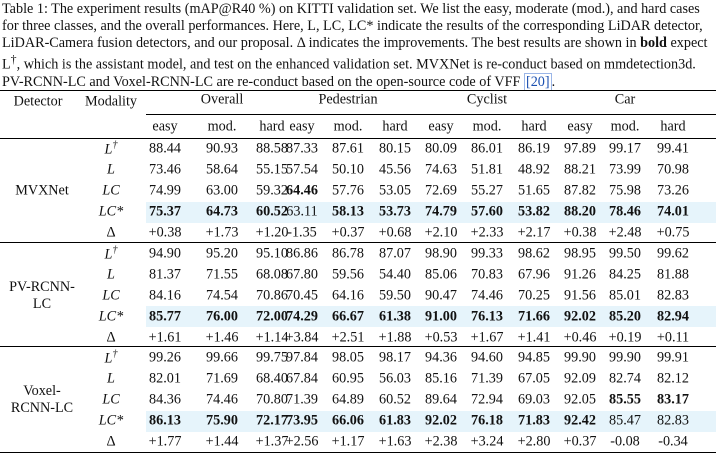  Describe the element at coordinates (272, 190) in the screenshot. I see `cell: 59.32` at that location.